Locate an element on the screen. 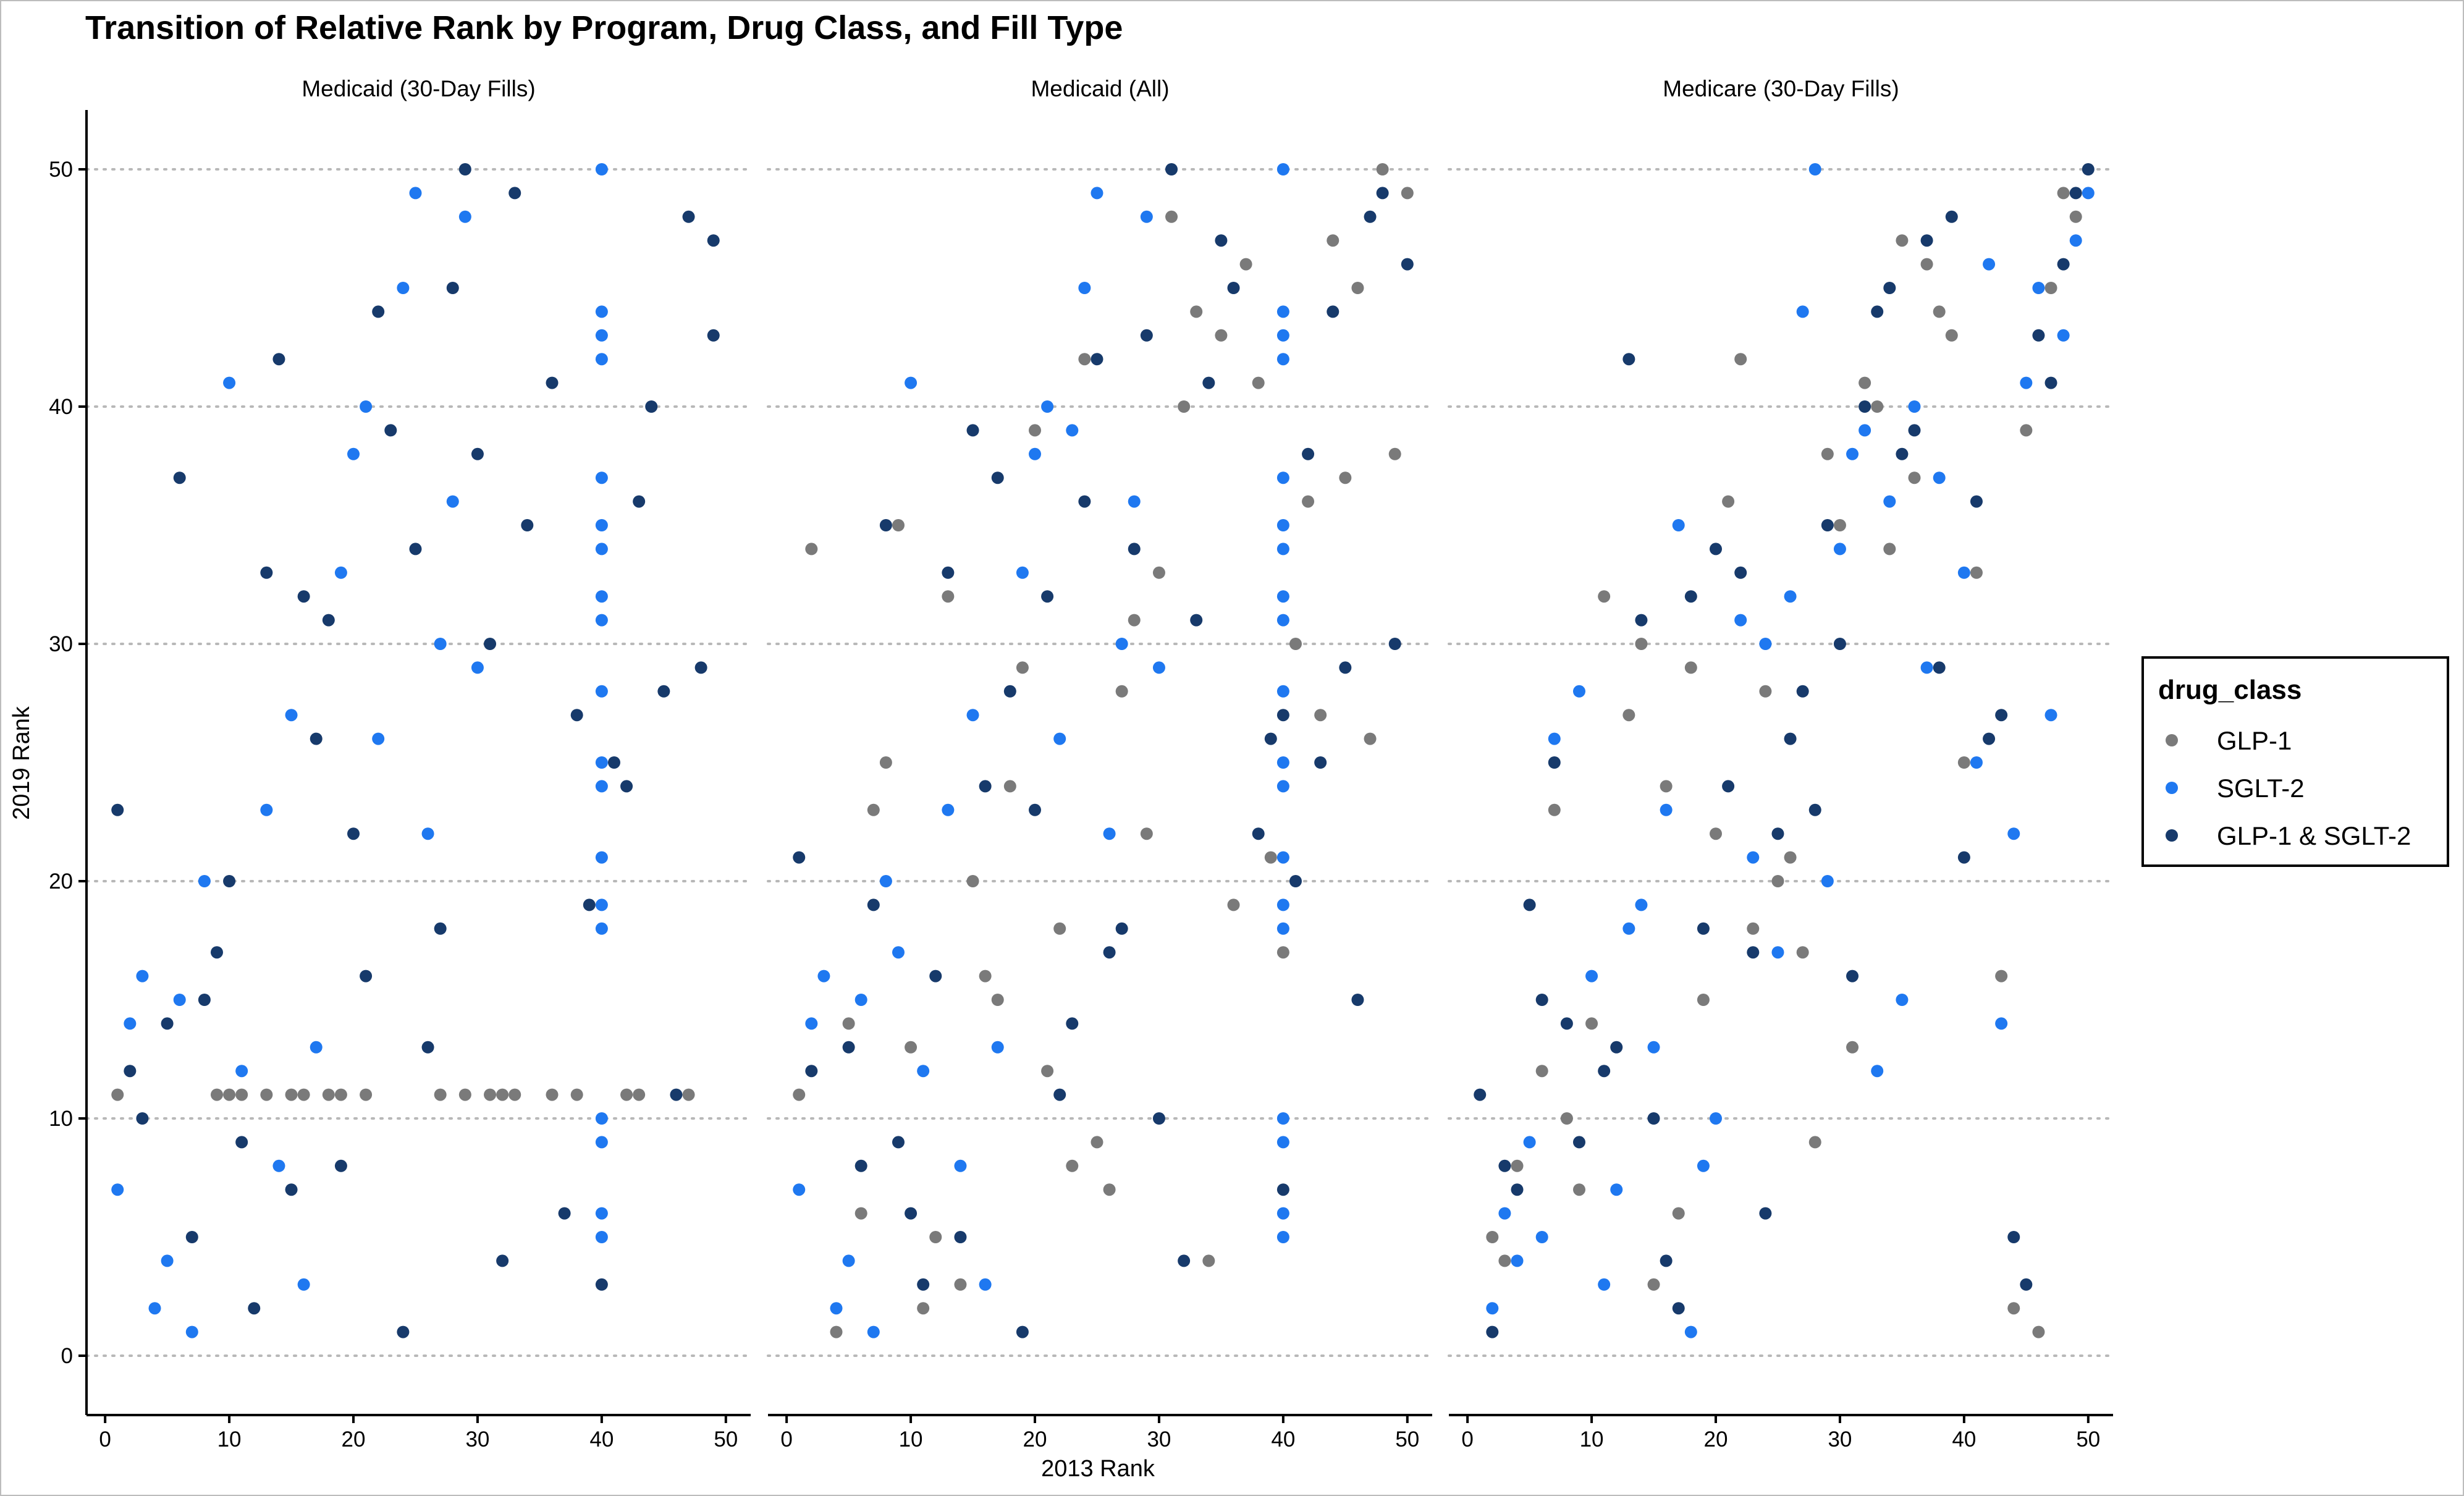  x-tick-label: 20 is located at coordinates (354, 1440).